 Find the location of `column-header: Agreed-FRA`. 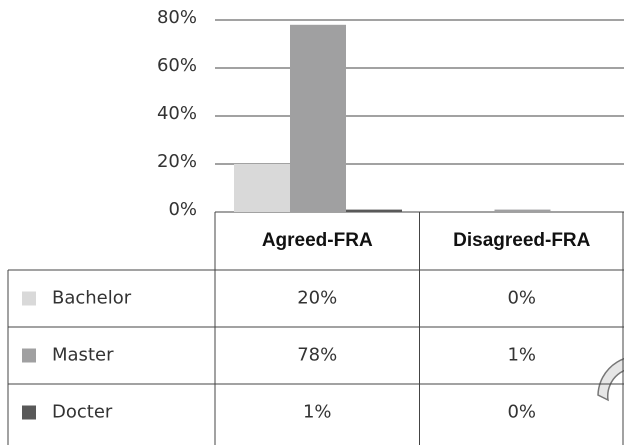

column-header: Agreed-FRA is located at coordinates (317, 240).